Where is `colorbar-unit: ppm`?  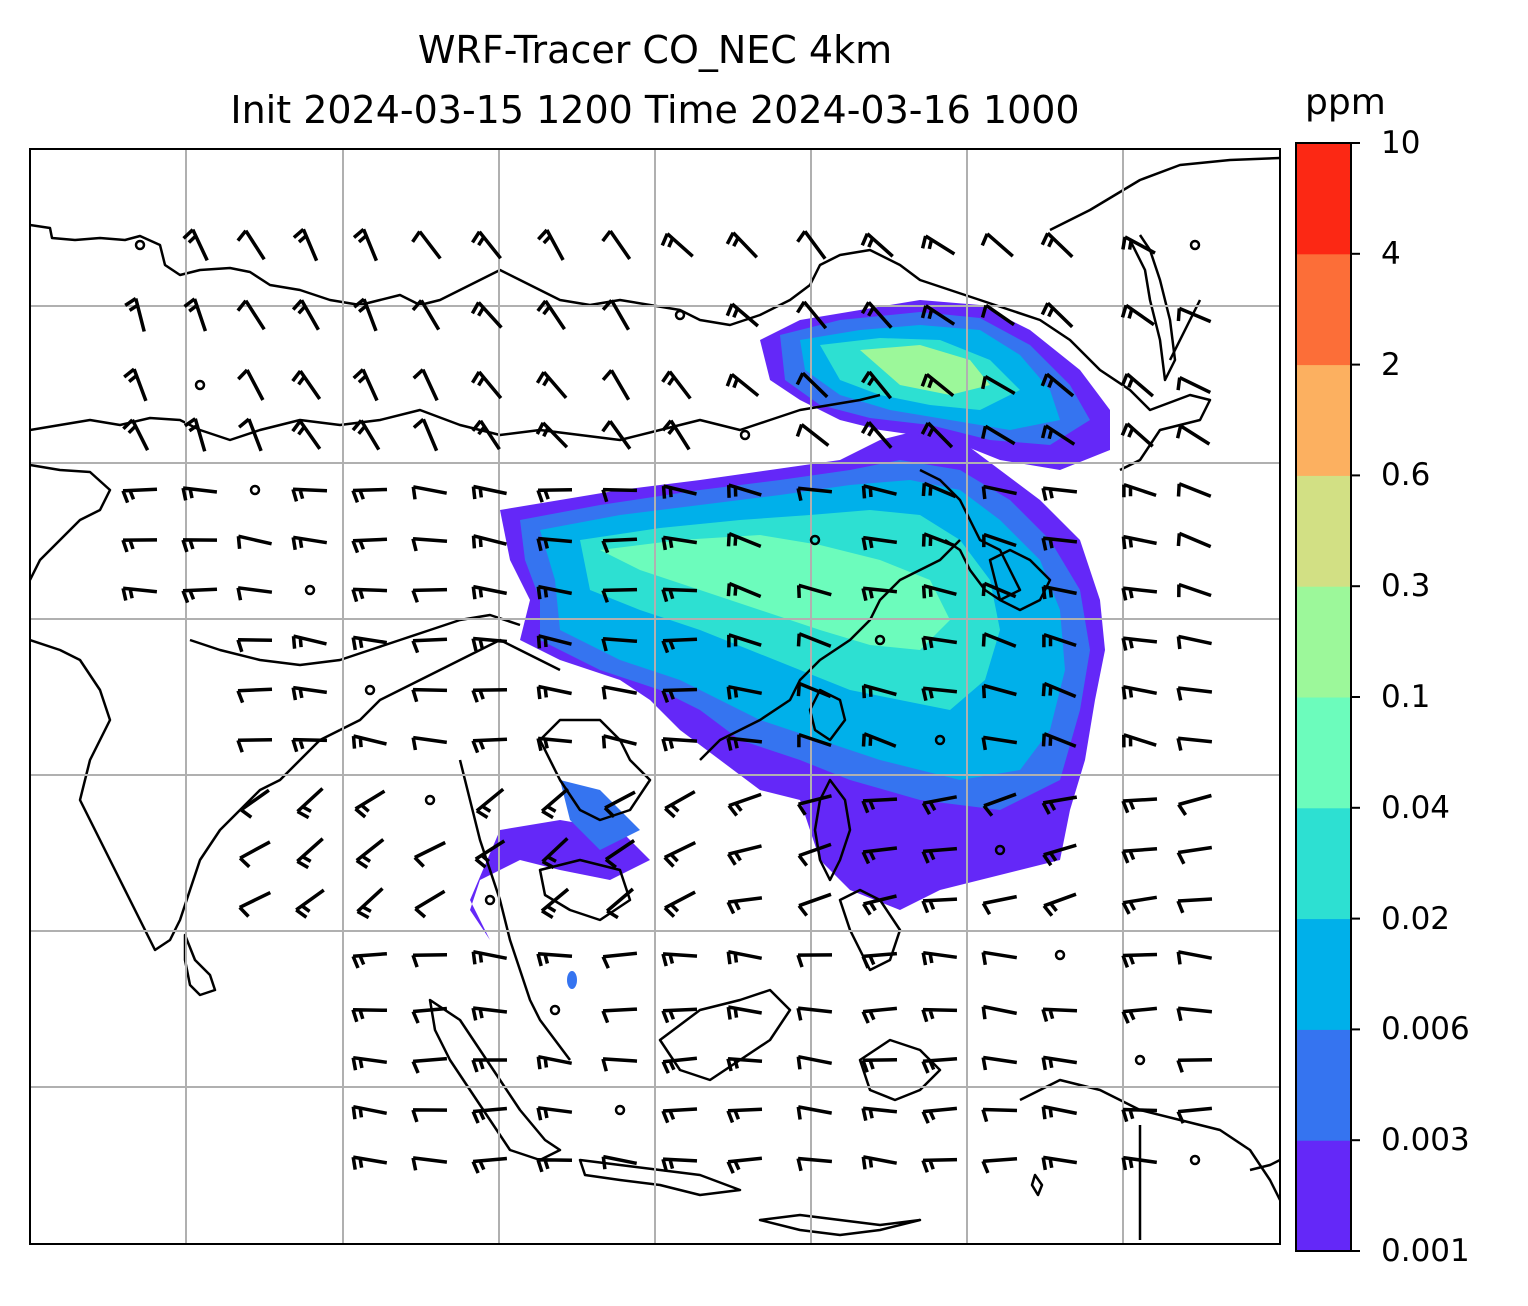 colorbar-unit: ppm is located at coordinates (1345, 102).